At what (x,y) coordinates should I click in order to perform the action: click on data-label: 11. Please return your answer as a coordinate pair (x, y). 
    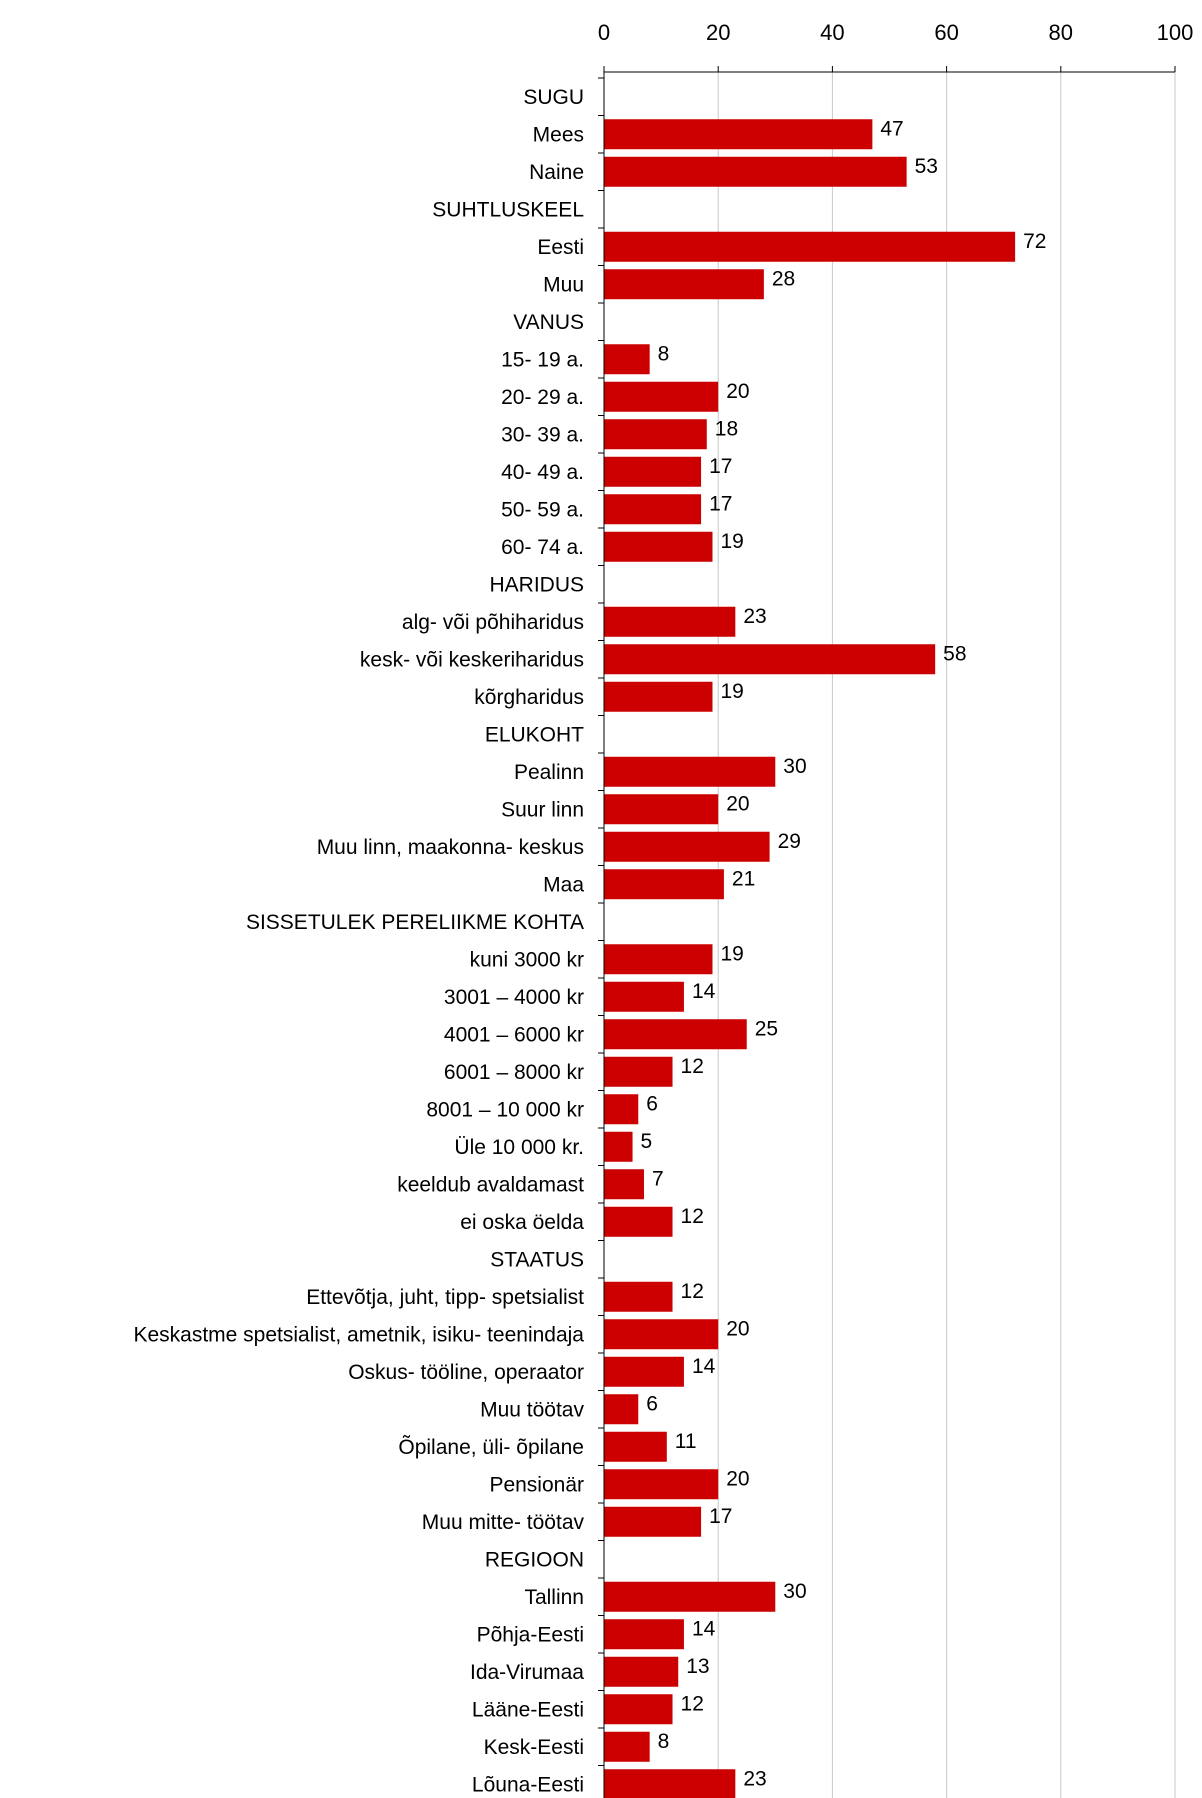
    Looking at the image, I should click on (686, 1441).